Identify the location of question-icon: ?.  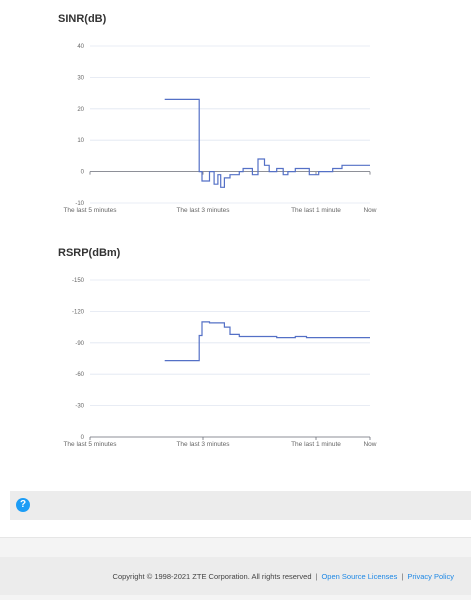
(23, 505).